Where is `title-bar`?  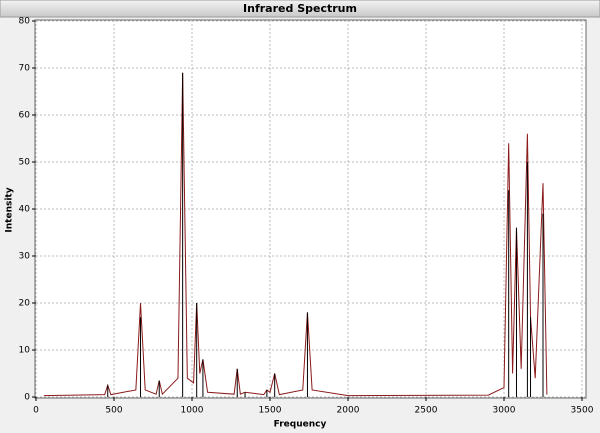
title-bar is located at coordinates (300, 9).